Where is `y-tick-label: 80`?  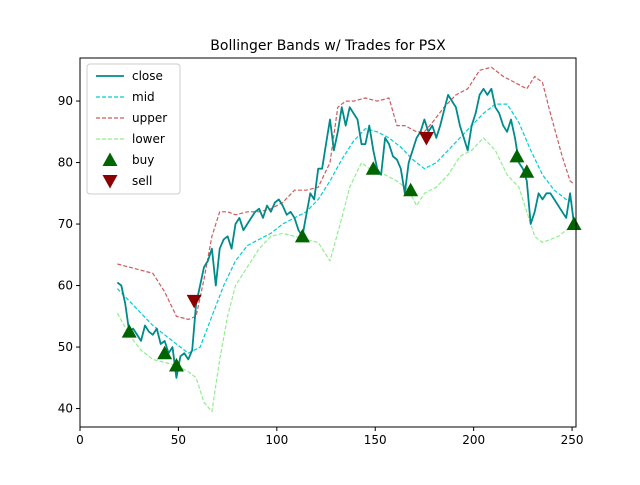 y-tick-label: 80 is located at coordinates (65, 163).